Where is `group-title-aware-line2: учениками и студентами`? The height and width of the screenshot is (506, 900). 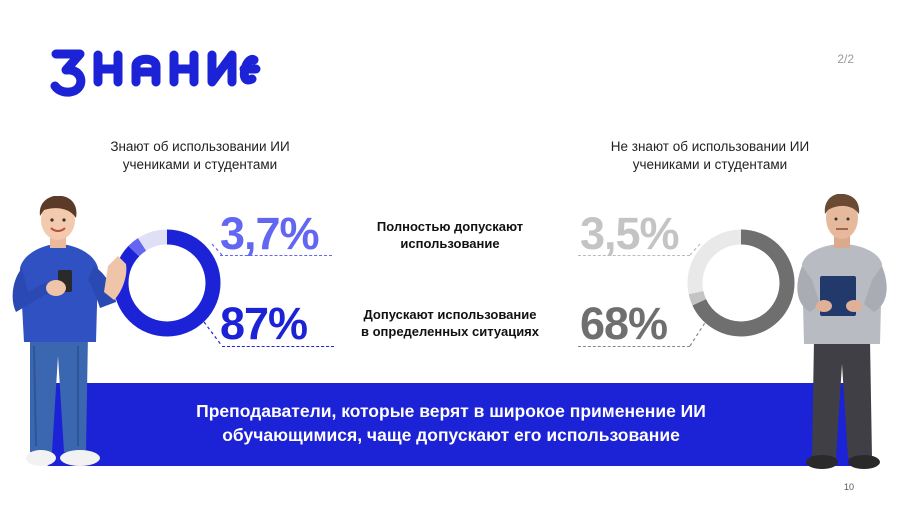
group-title-aware-line2: учениками и студентами is located at coordinates (200, 164).